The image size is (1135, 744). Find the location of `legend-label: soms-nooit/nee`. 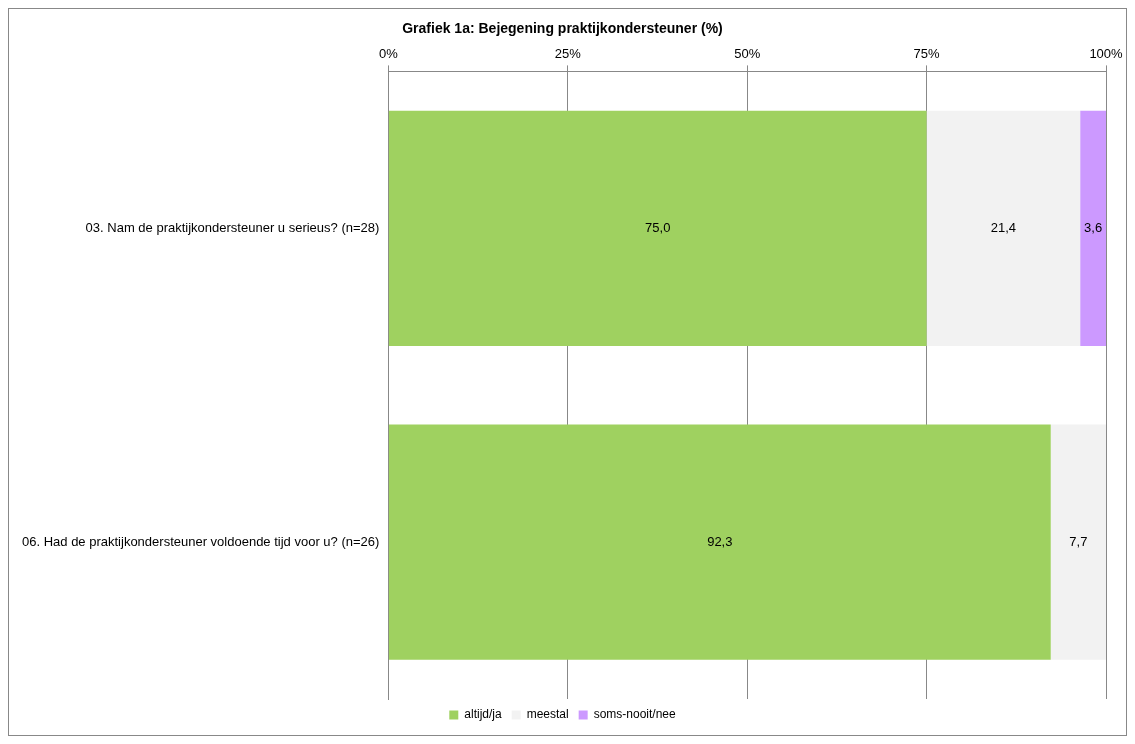

legend-label: soms-nooit/nee is located at coordinates (635, 714).